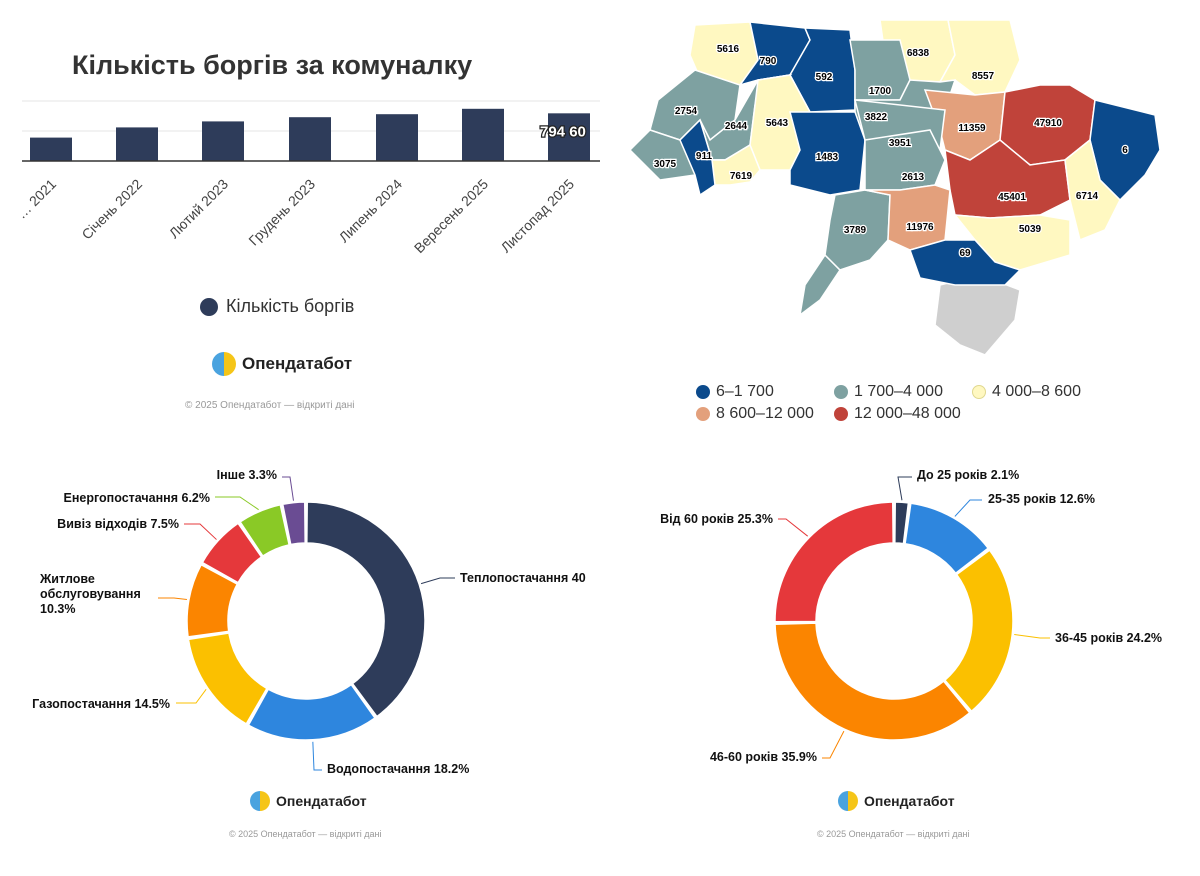  What do you see at coordinates (907, 413) in the screenshot?
I see `legend-label: 12 000–48 000` at bounding box center [907, 413].